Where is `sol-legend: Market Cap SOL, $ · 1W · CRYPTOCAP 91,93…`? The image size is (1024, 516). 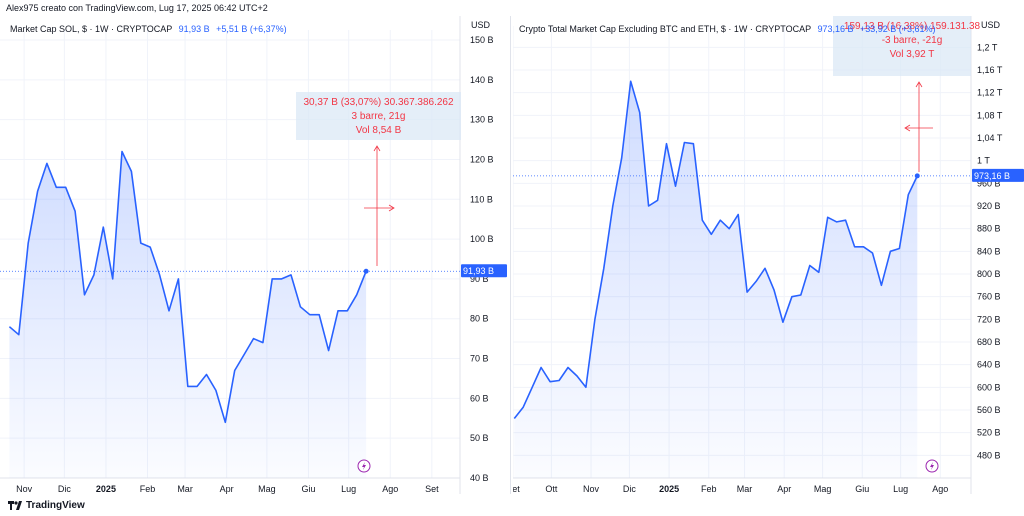
sol-legend: Market Cap SOL, $ · 1W · CRYPTOCAP 91,93… is located at coordinates (148, 29).